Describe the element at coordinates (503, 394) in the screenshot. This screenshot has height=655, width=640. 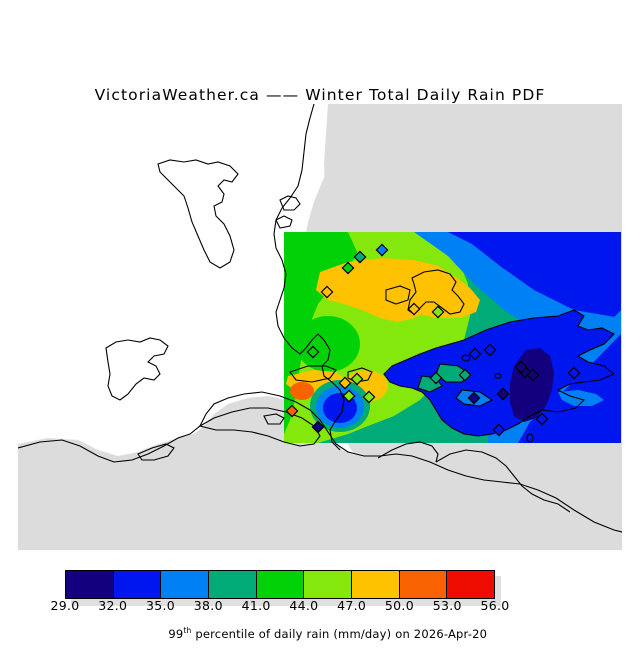
I see `station-marker: 30.1 mm/day` at that location.